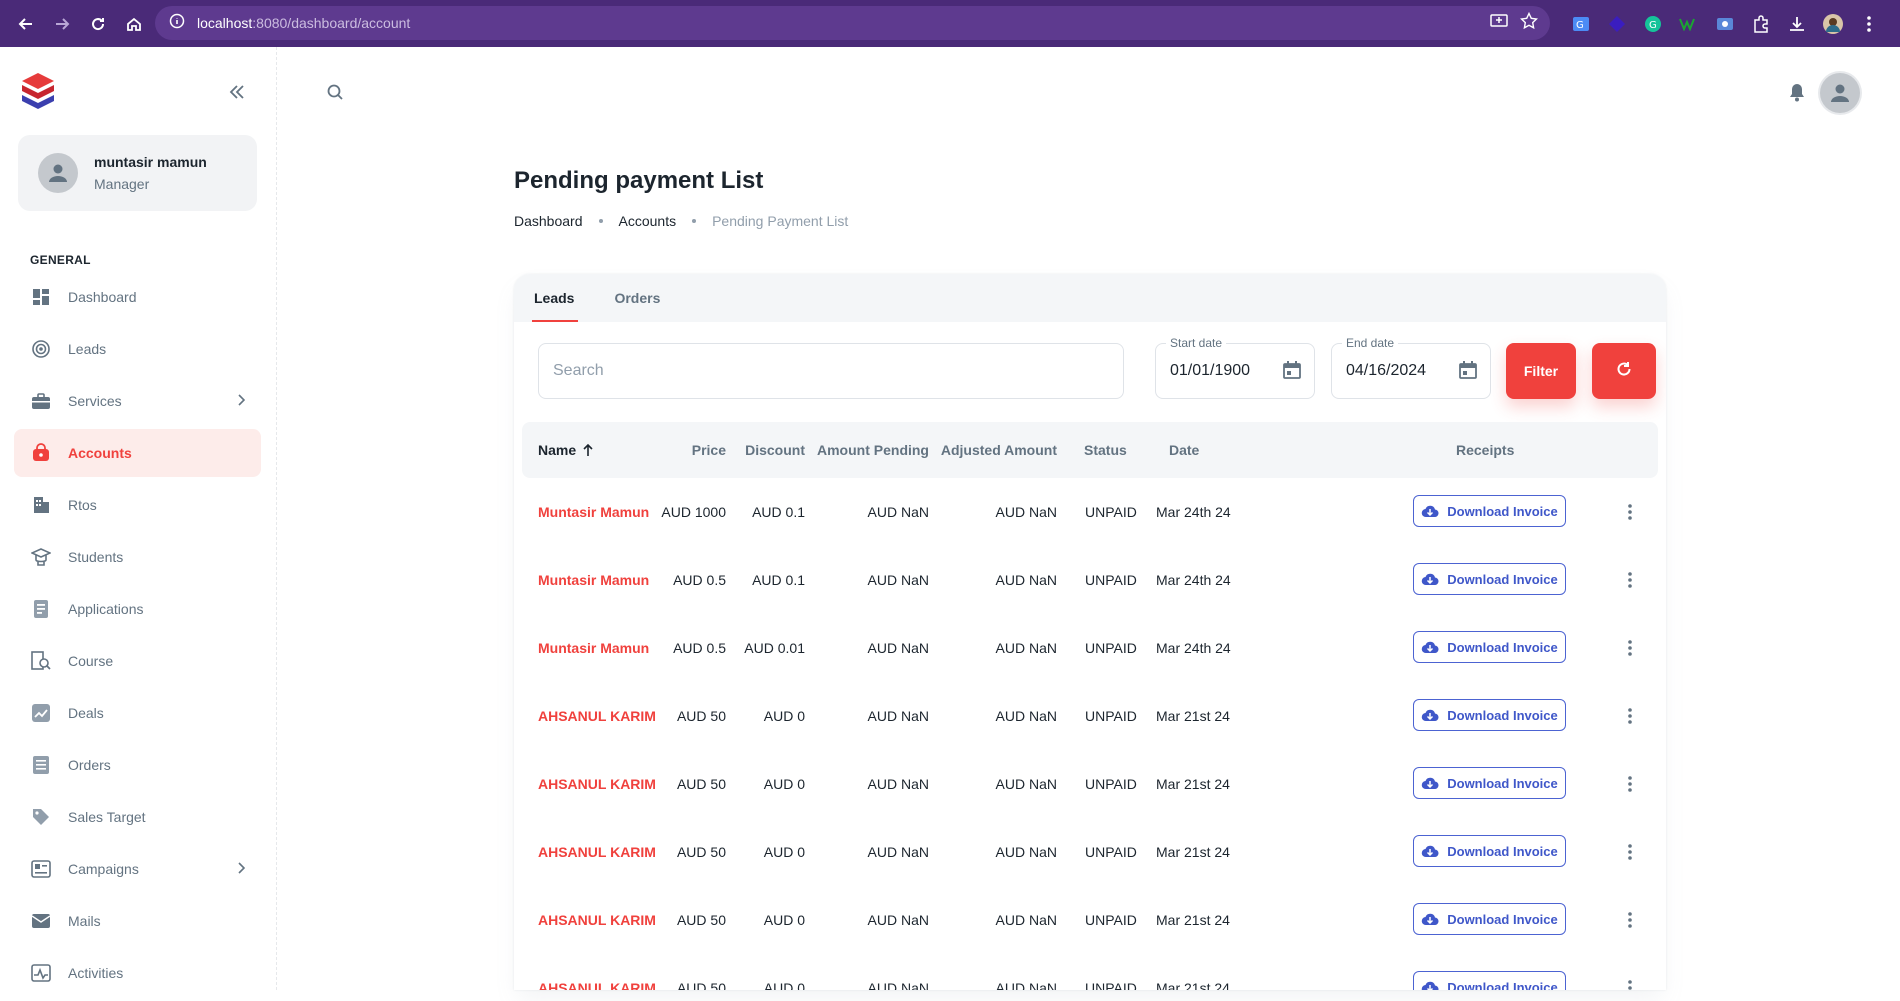 The image size is (1900, 1001). What do you see at coordinates (1581, 24) in the screenshot?
I see `translate-extension-icon: G` at bounding box center [1581, 24].